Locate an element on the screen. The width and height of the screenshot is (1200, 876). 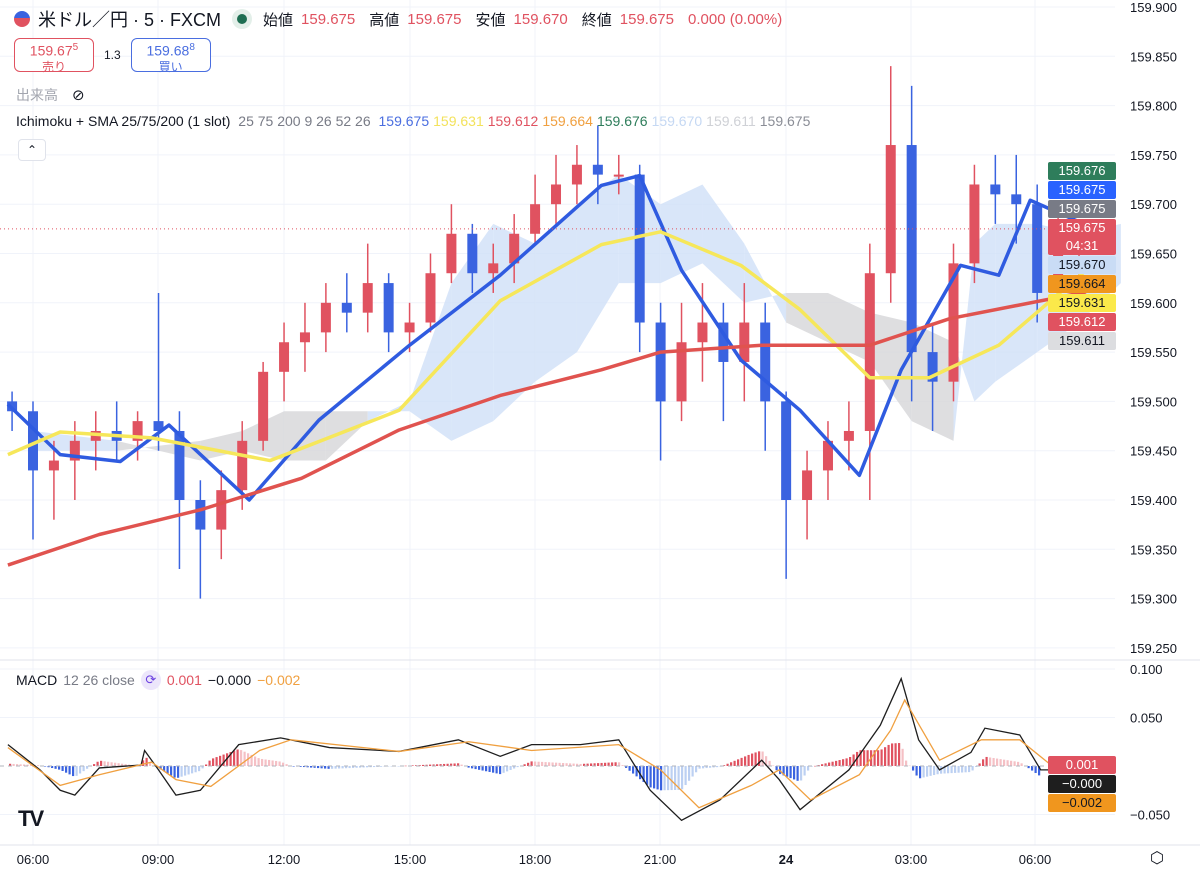
price-axis-tick: 159.850 is located at coordinates (1153, 56).